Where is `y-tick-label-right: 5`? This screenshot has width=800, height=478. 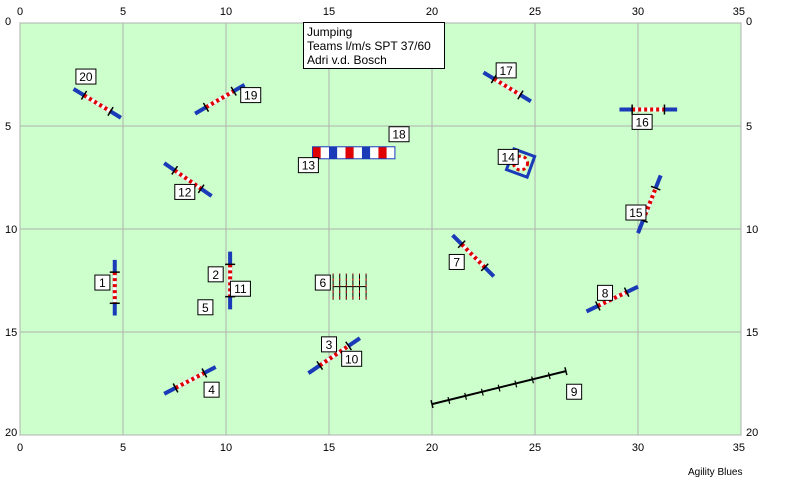
y-tick-label-right: 5 is located at coordinates (749, 127).